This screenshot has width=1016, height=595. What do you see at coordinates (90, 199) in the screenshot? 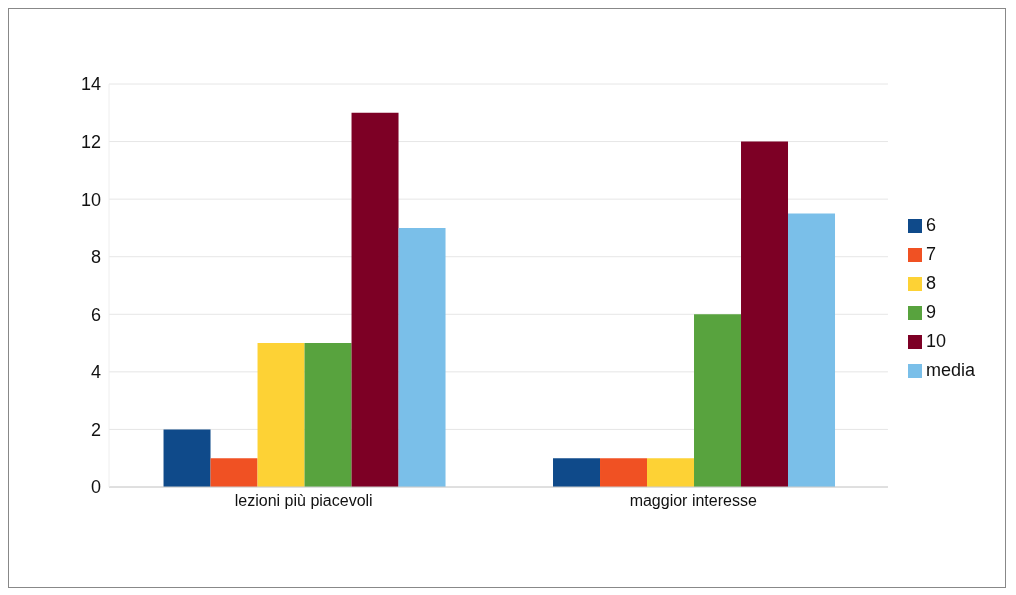
I see `y-tick-label: 10` at bounding box center [90, 199].